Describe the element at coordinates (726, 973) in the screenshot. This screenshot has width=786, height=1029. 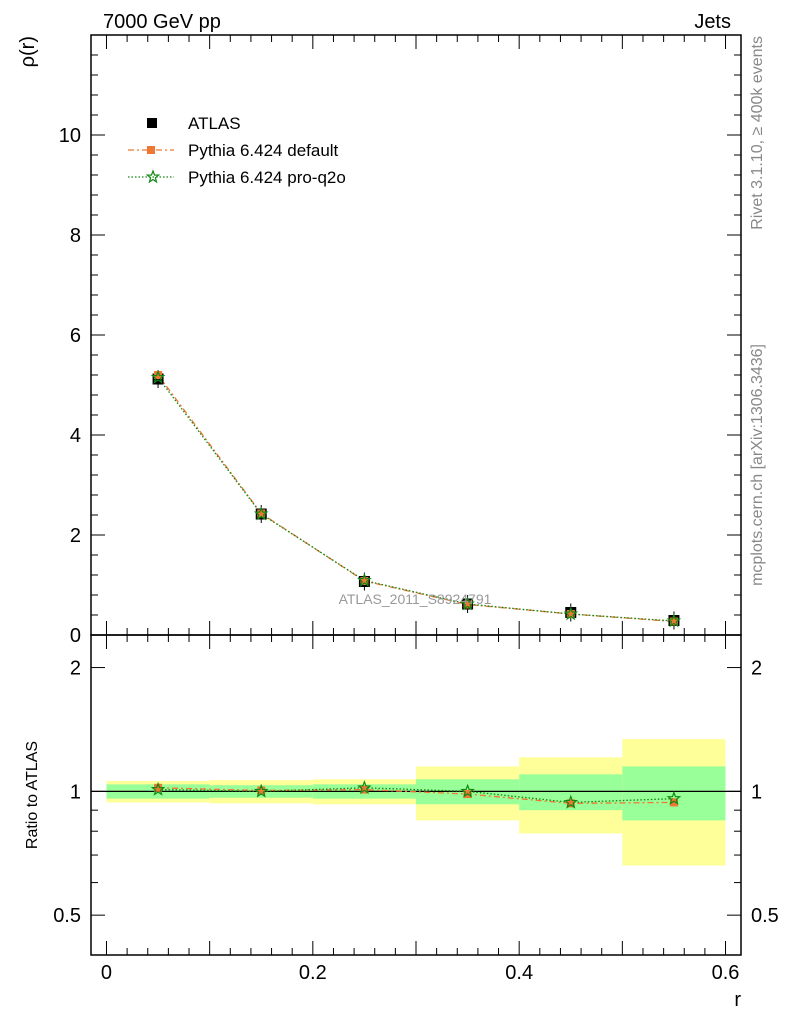
I see `x-tick-label: 0.6` at that location.